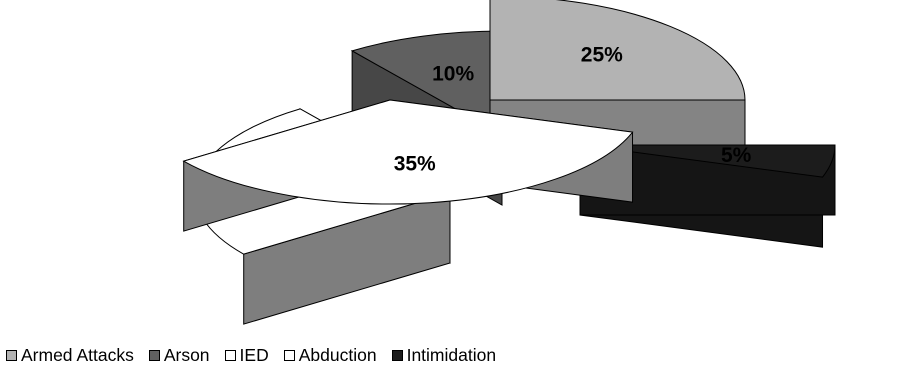  What do you see at coordinates (289, 355) in the screenshot?
I see `legend-swatch-abduction` at bounding box center [289, 355].